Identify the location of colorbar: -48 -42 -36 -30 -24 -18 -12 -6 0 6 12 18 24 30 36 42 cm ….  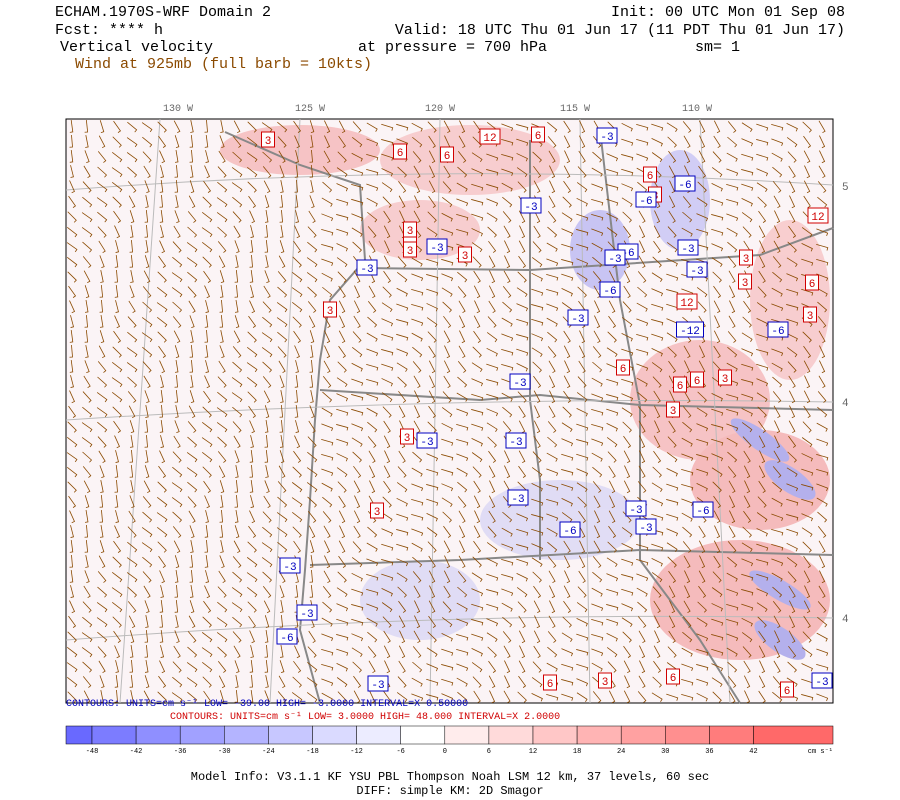
(449, 740).